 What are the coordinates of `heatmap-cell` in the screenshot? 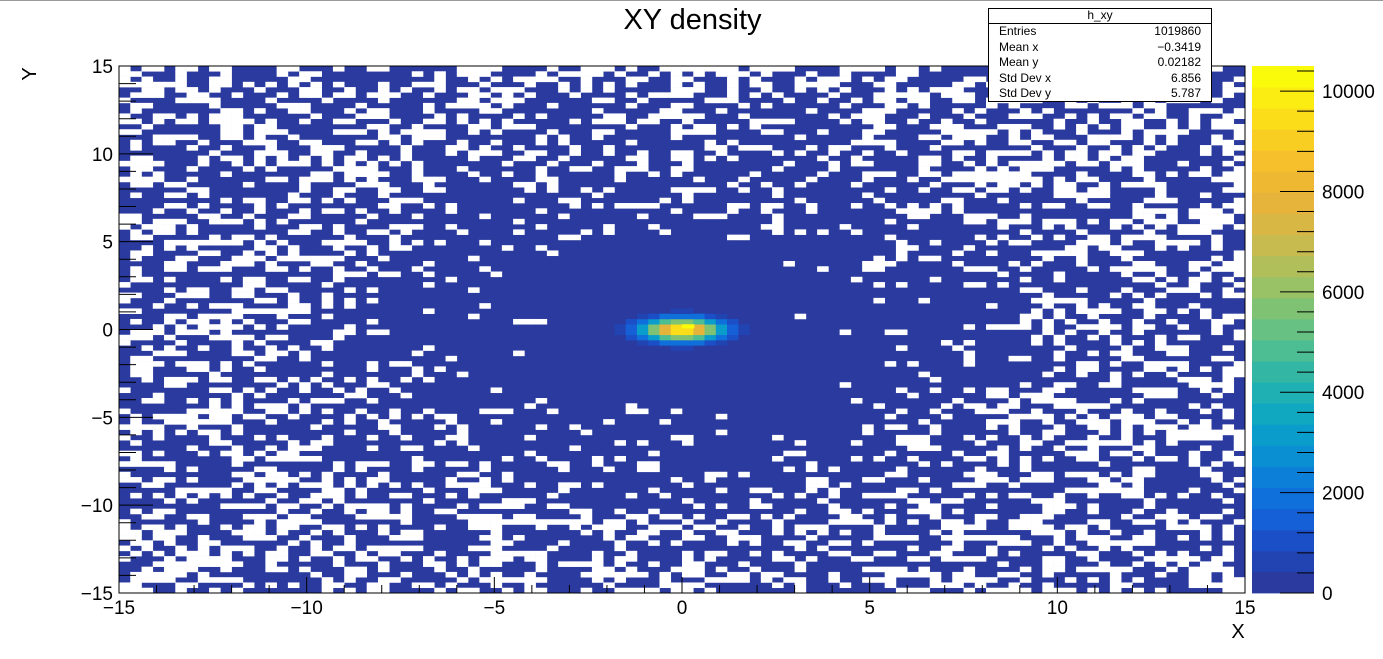 It's located at (642, 316).